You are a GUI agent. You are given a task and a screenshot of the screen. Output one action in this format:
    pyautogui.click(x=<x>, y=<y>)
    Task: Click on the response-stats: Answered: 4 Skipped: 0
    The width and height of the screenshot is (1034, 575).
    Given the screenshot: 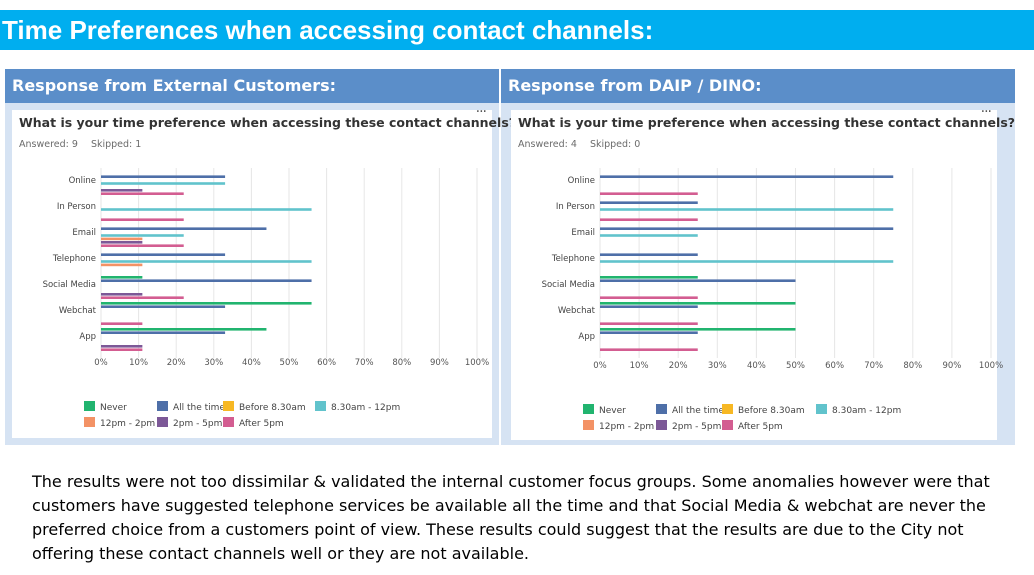 What is the action you would take?
    pyautogui.click(x=584, y=144)
    